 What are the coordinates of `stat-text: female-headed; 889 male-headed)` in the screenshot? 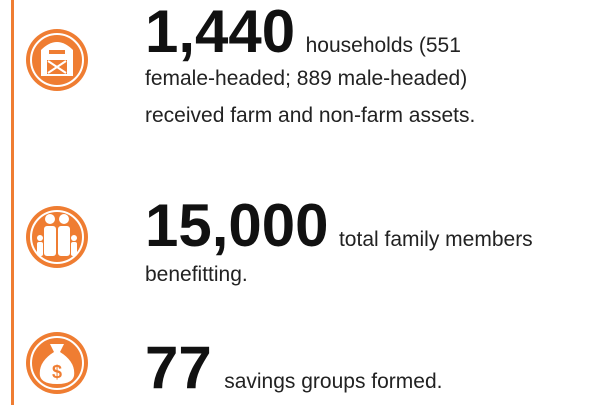 It's located at (306, 78).